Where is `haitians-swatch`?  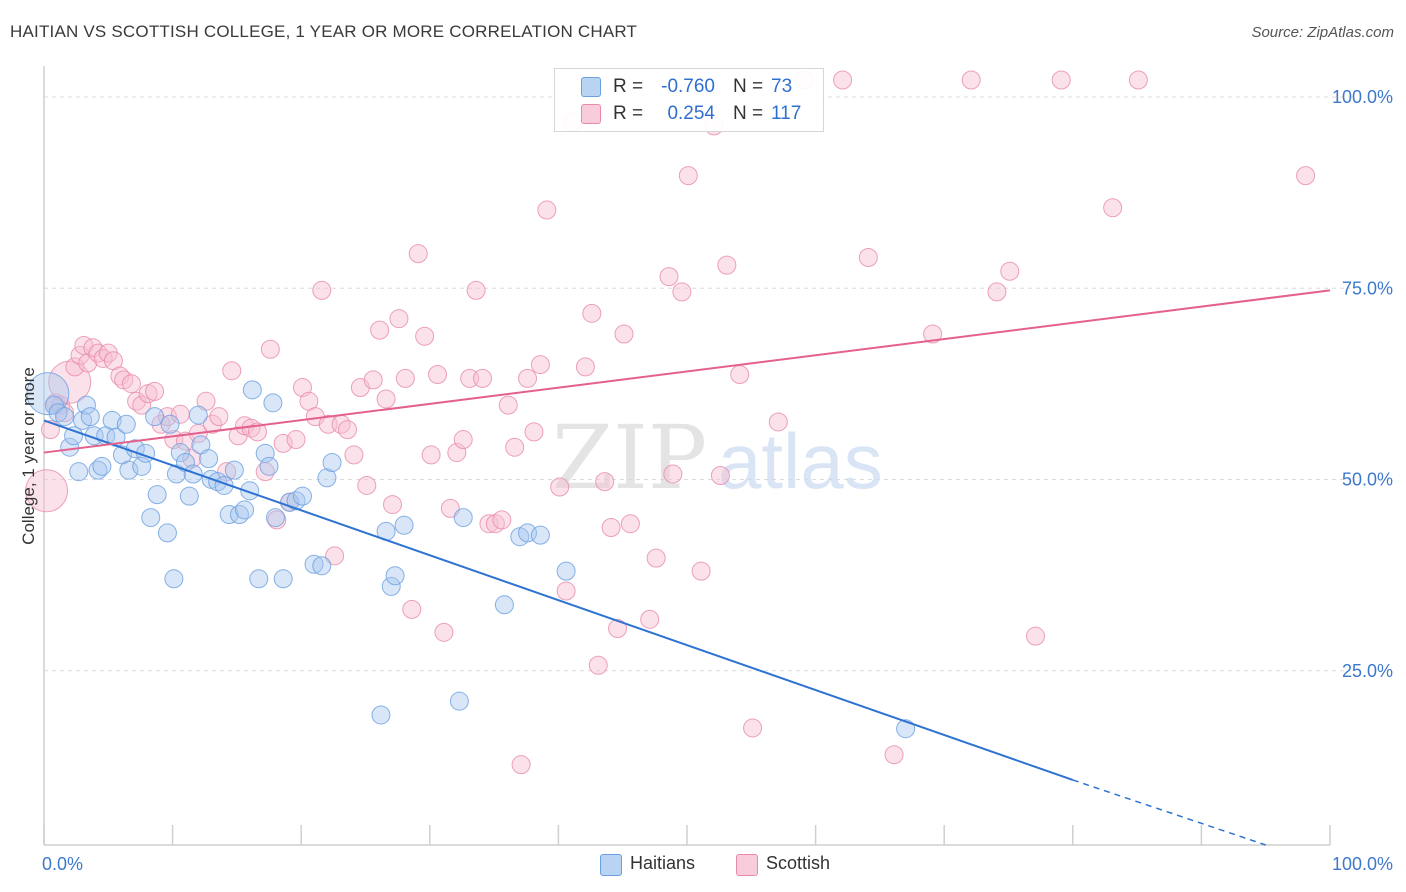 haitians-swatch is located at coordinates (591, 87).